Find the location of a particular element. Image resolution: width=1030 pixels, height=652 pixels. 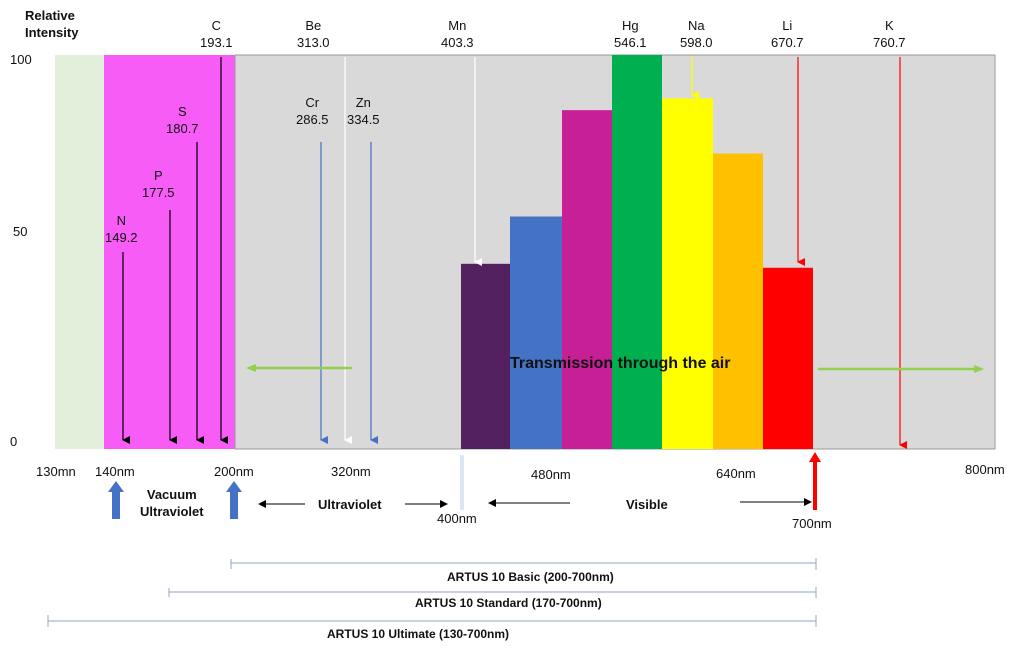

x-label-320: 320nm is located at coordinates (351, 471).